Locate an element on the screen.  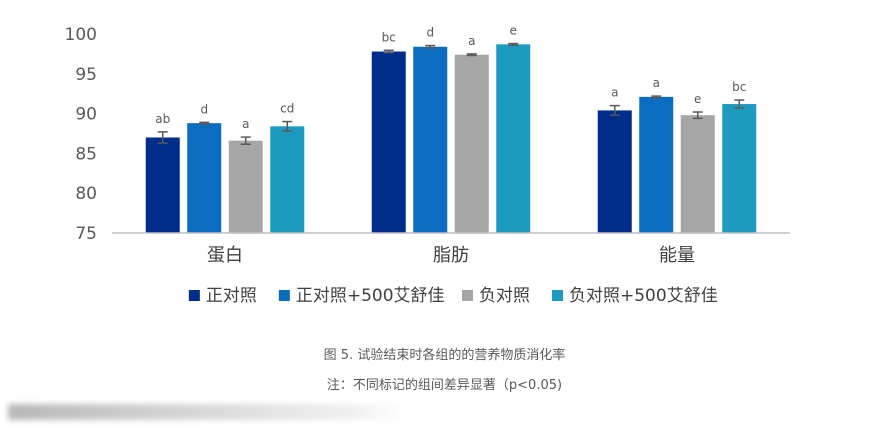
y-tick-label: 90 is located at coordinates (86, 115).